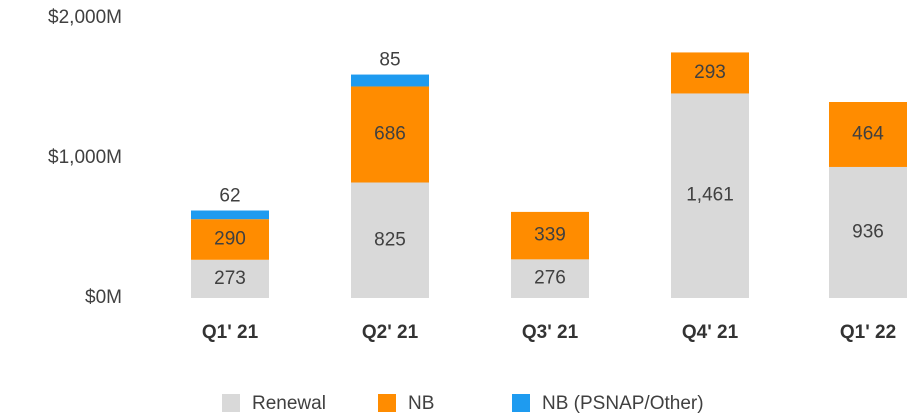 This screenshot has height=417, width=923. I want to click on data-label: 825, so click(390, 239).